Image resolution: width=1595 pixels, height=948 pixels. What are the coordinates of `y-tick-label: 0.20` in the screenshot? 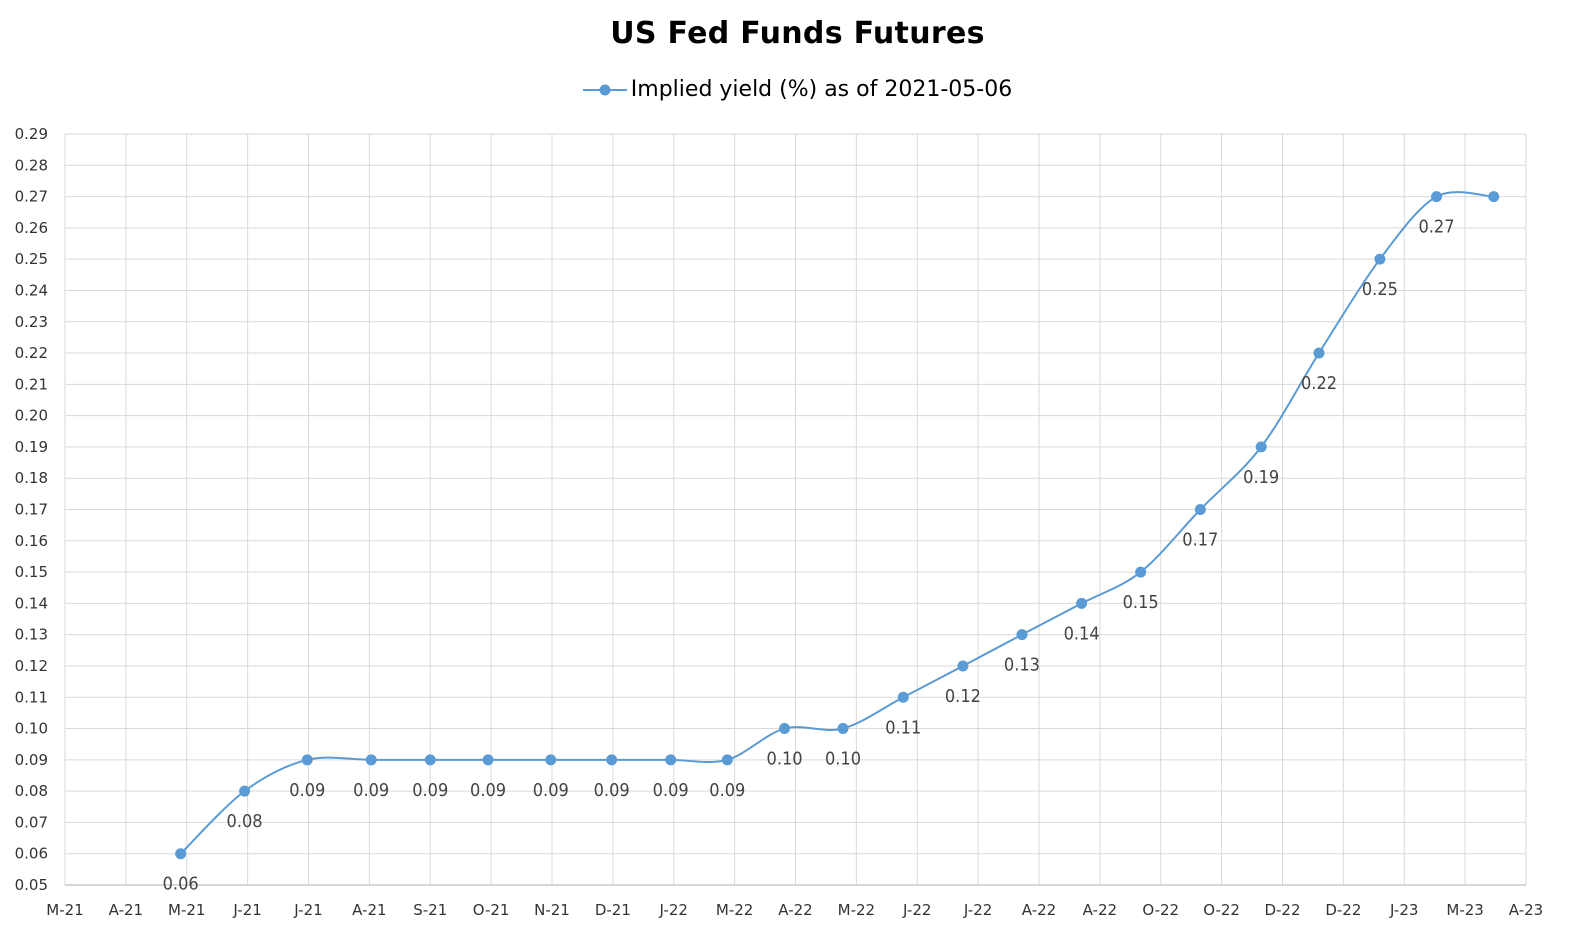 It's located at (31, 416).